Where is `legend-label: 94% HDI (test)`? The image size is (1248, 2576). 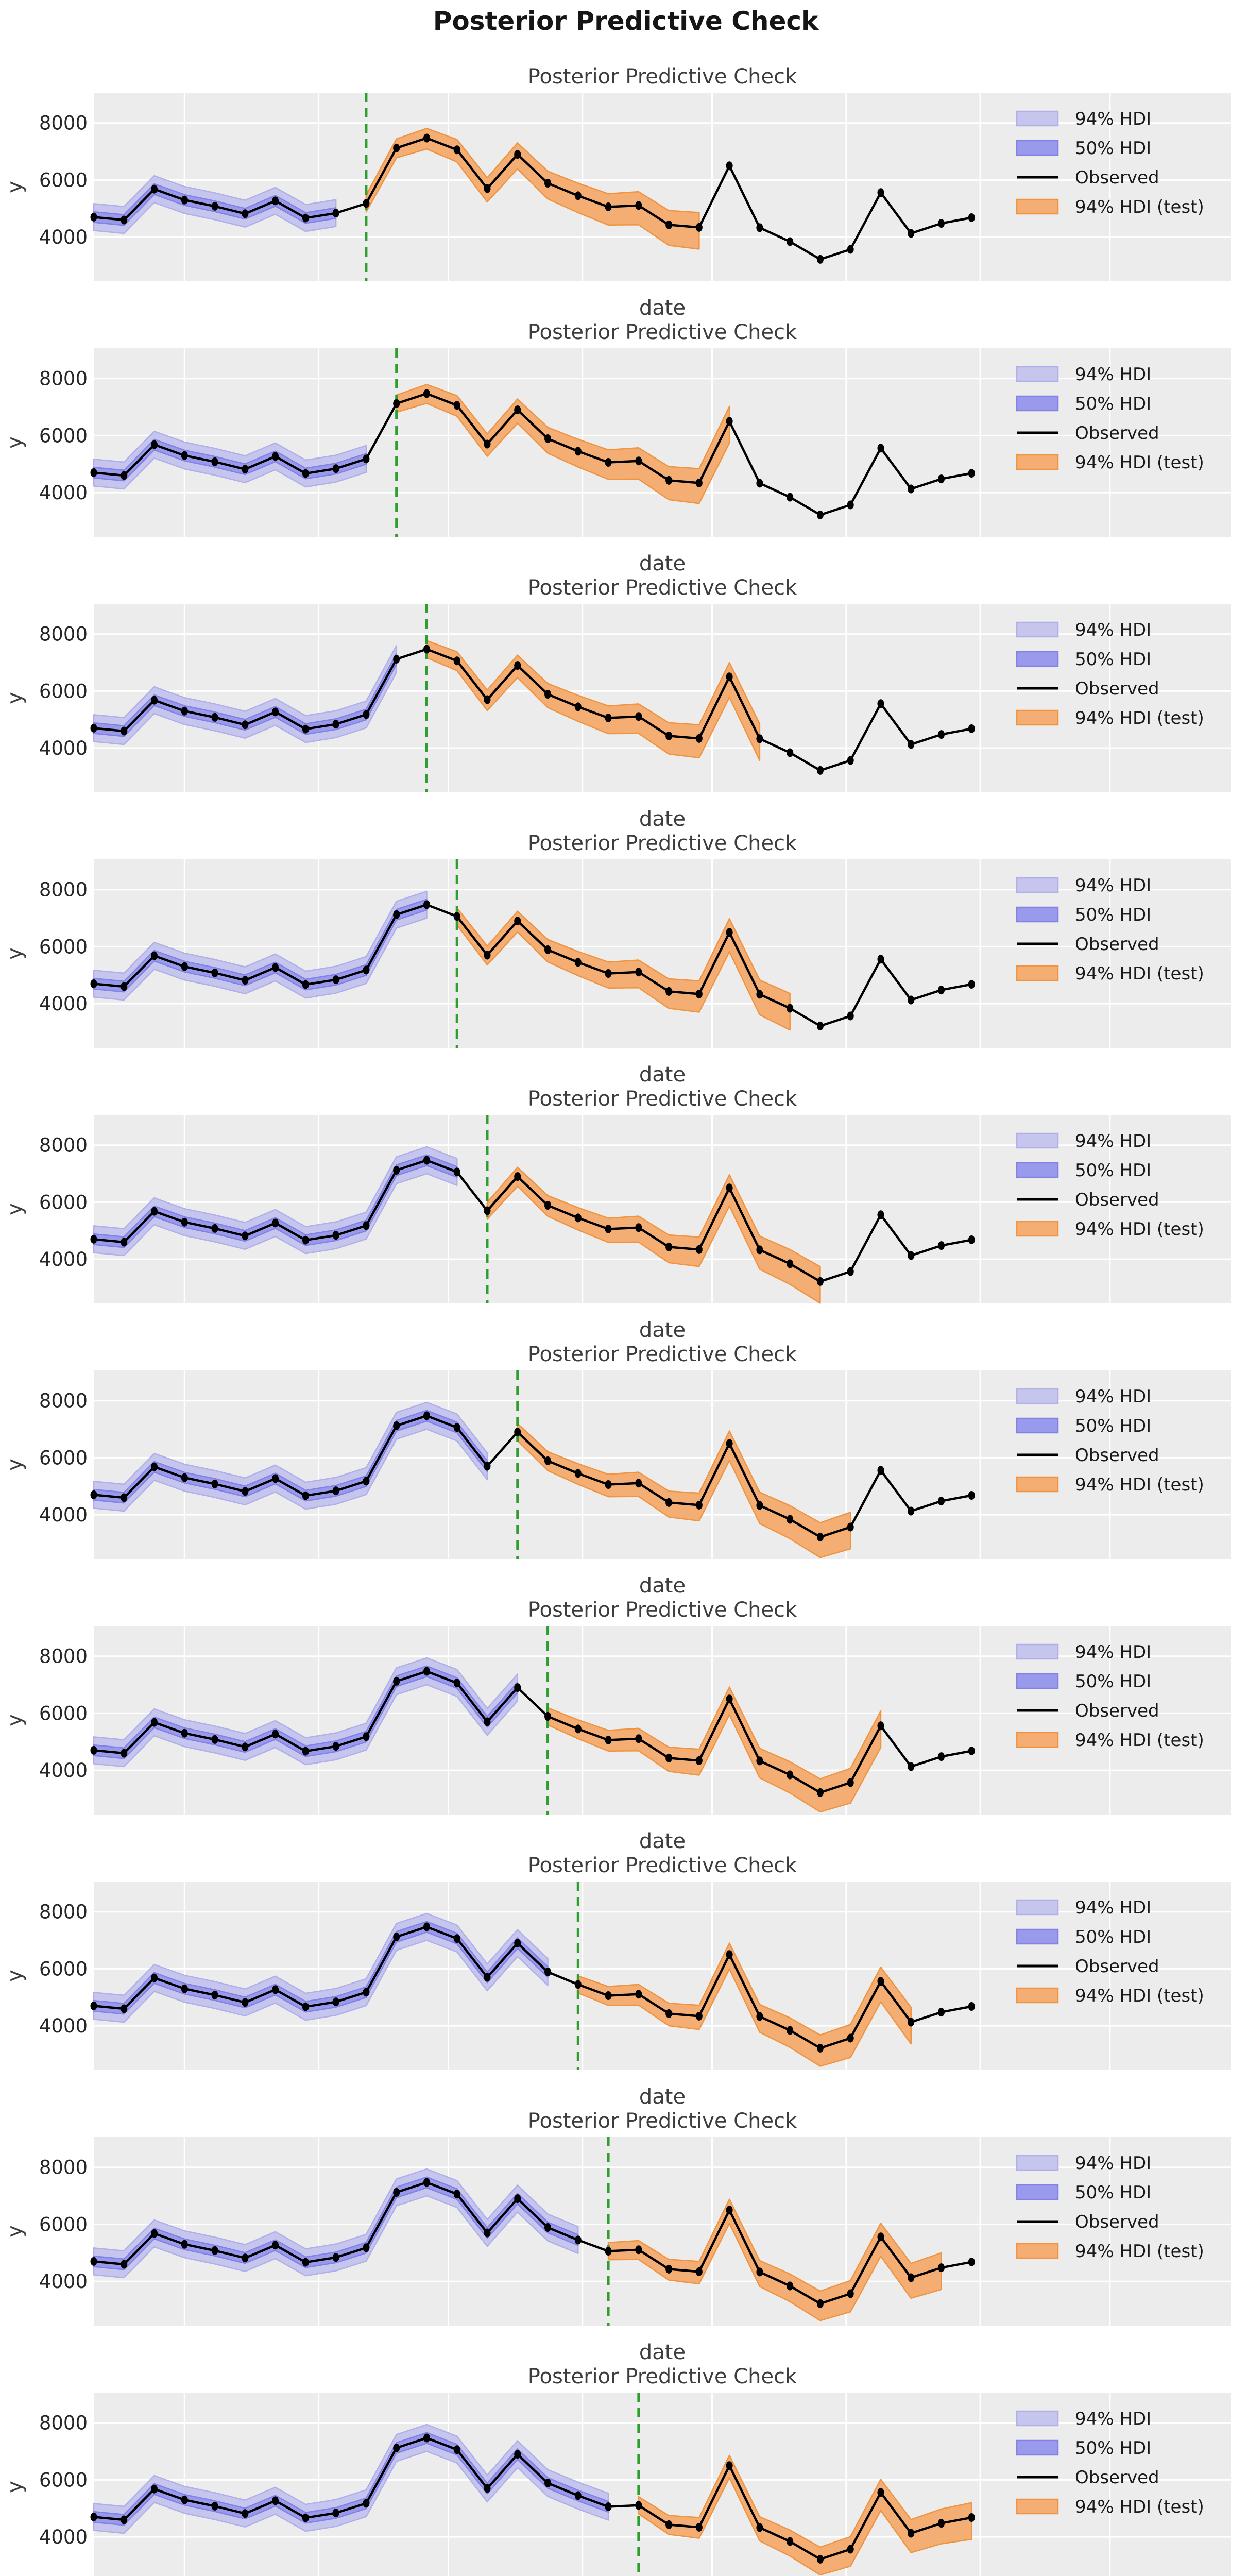 legend-label: 94% HDI (test) is located at coordinates (1139, 2507).